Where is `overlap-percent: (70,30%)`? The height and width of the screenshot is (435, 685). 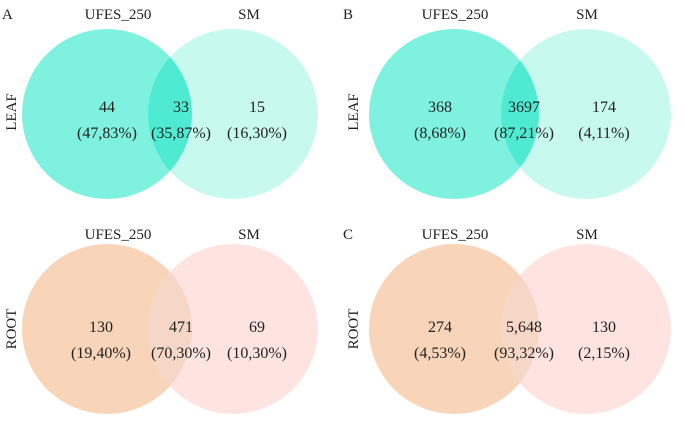 overlap-percent: (70,30%) is located at coordinates (181, 353).